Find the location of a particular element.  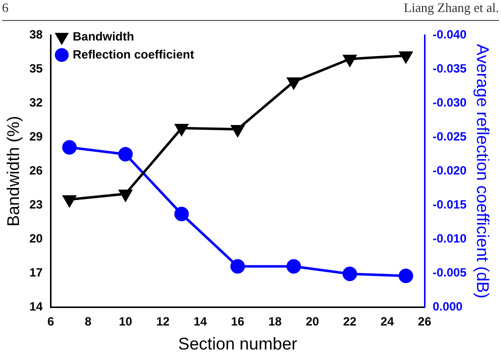

x-tick-label: 22 is located at coordinates (350, 321).